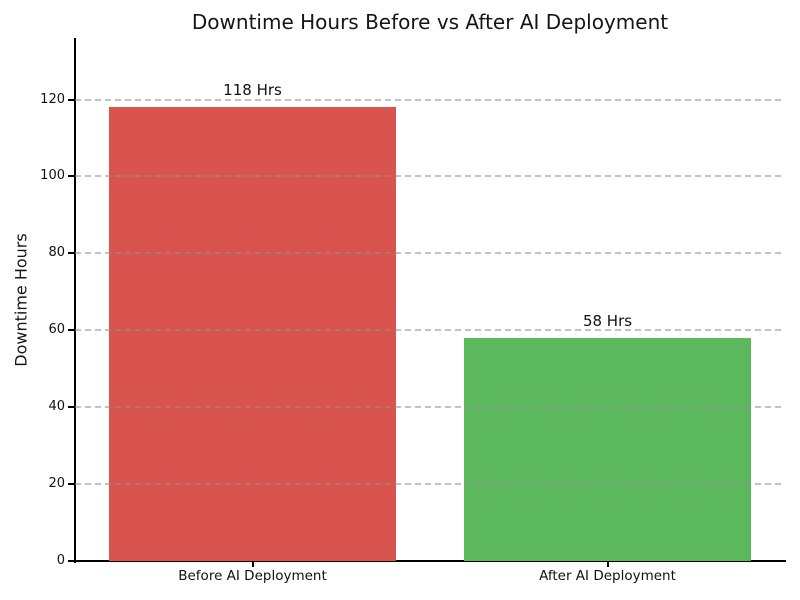 The height and width of the screenshot is (600, 800). Describe the element at coordinates (56, 253) in the screenshot. I see `y-tick-label-80: 80` at that location.